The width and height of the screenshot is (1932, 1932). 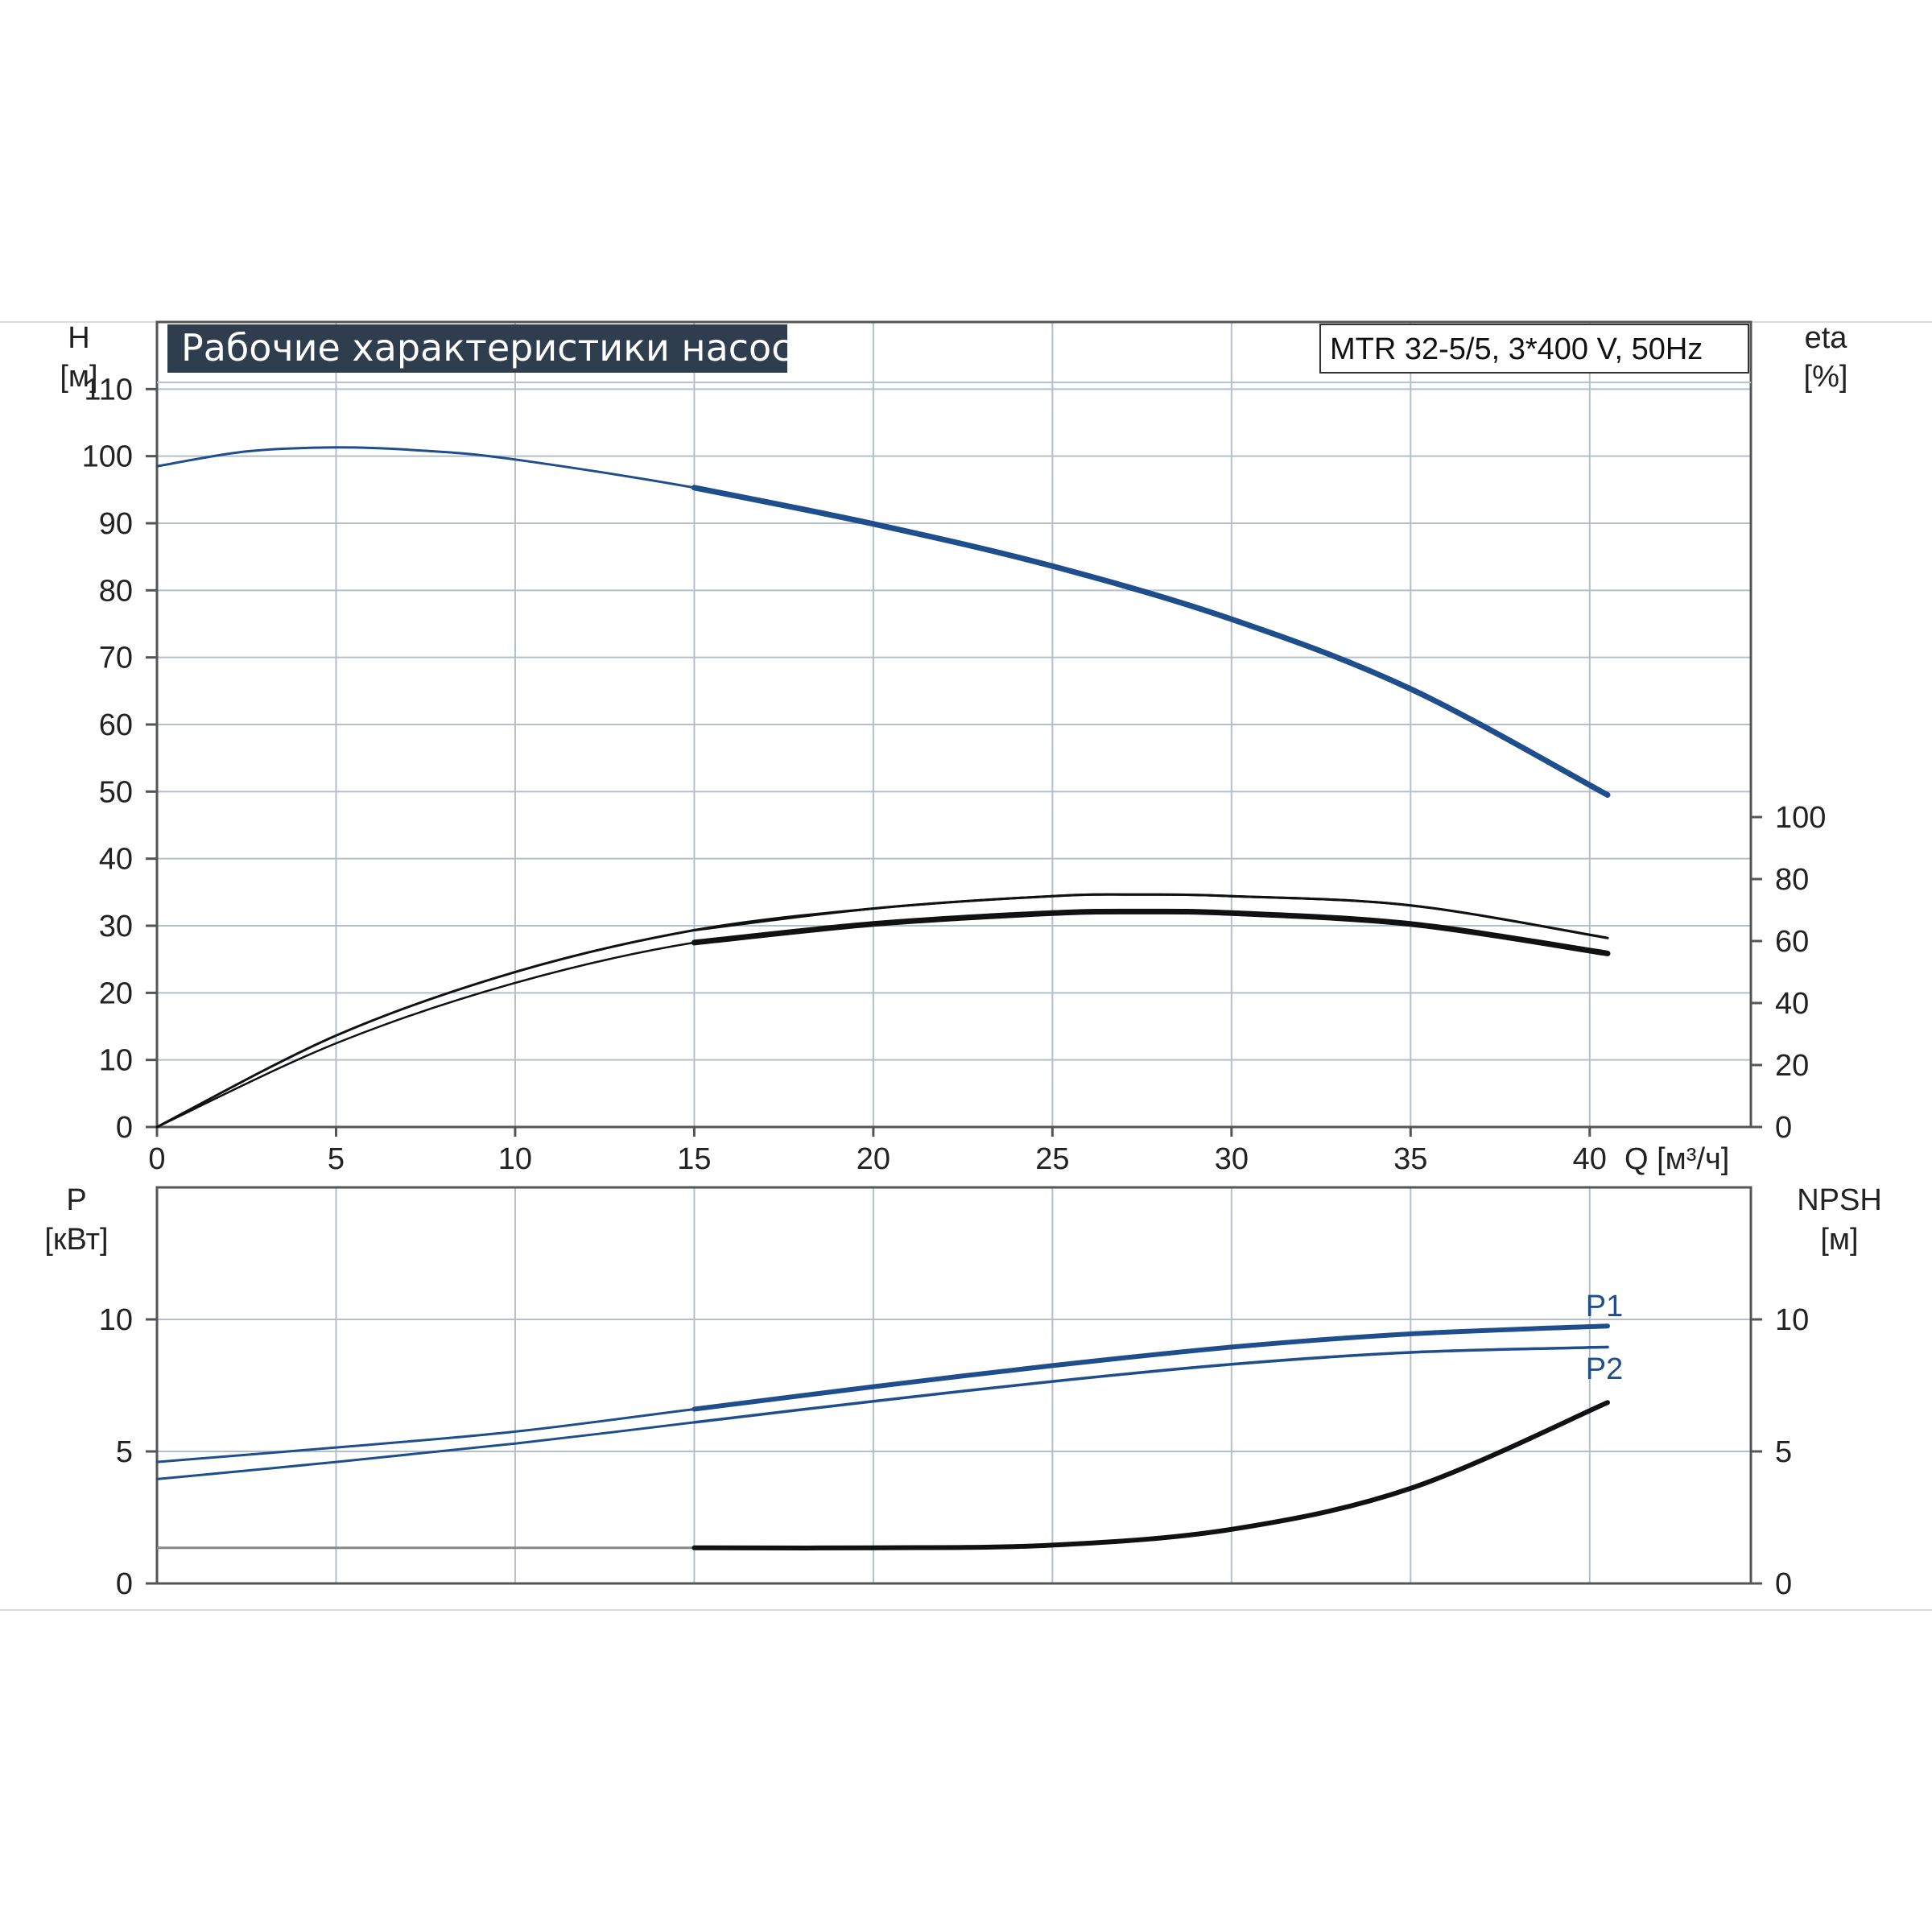 I want to click on h-tick-label-40: 40, so click(x=116, y=860).